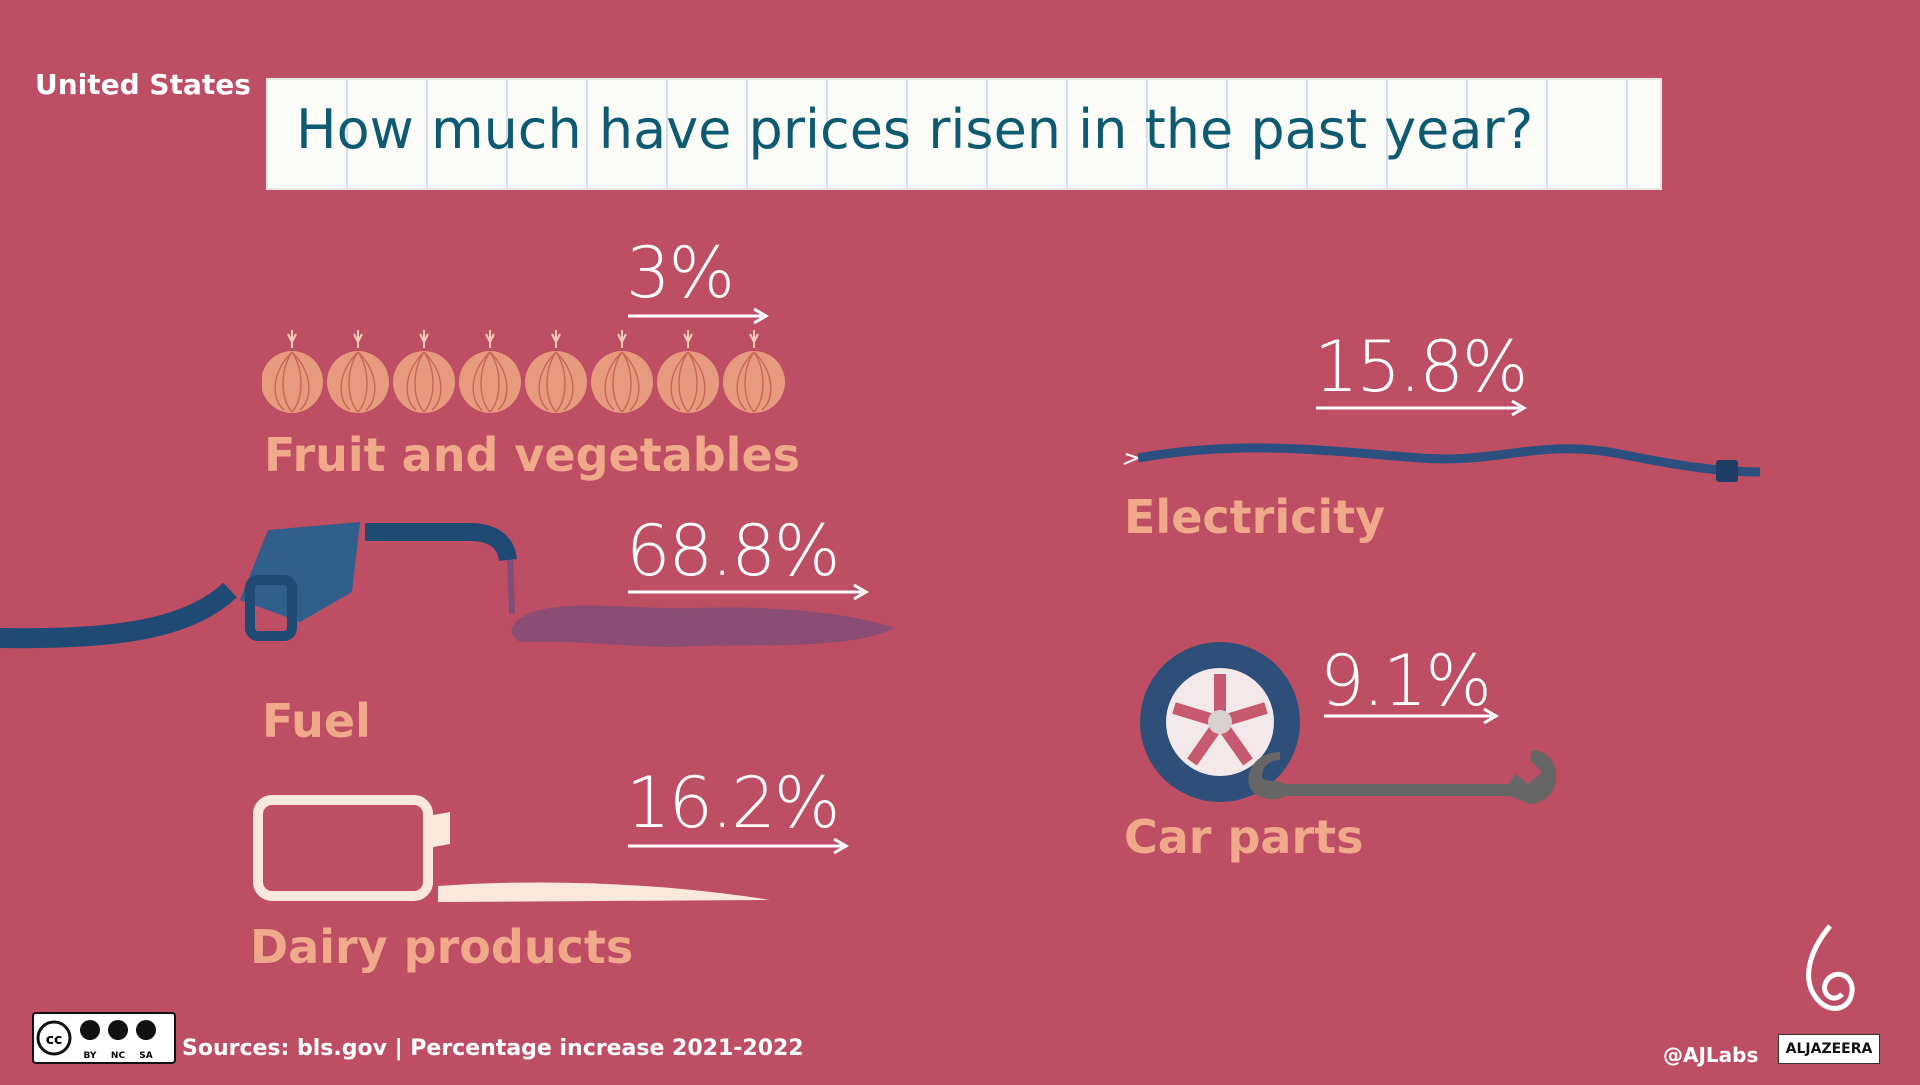 This screenshot has height=1085, width=1920. What do you see at coordinates (738, 846) in the screenshot?
I see `dairy-arrow` at bounding box center [738, 846].